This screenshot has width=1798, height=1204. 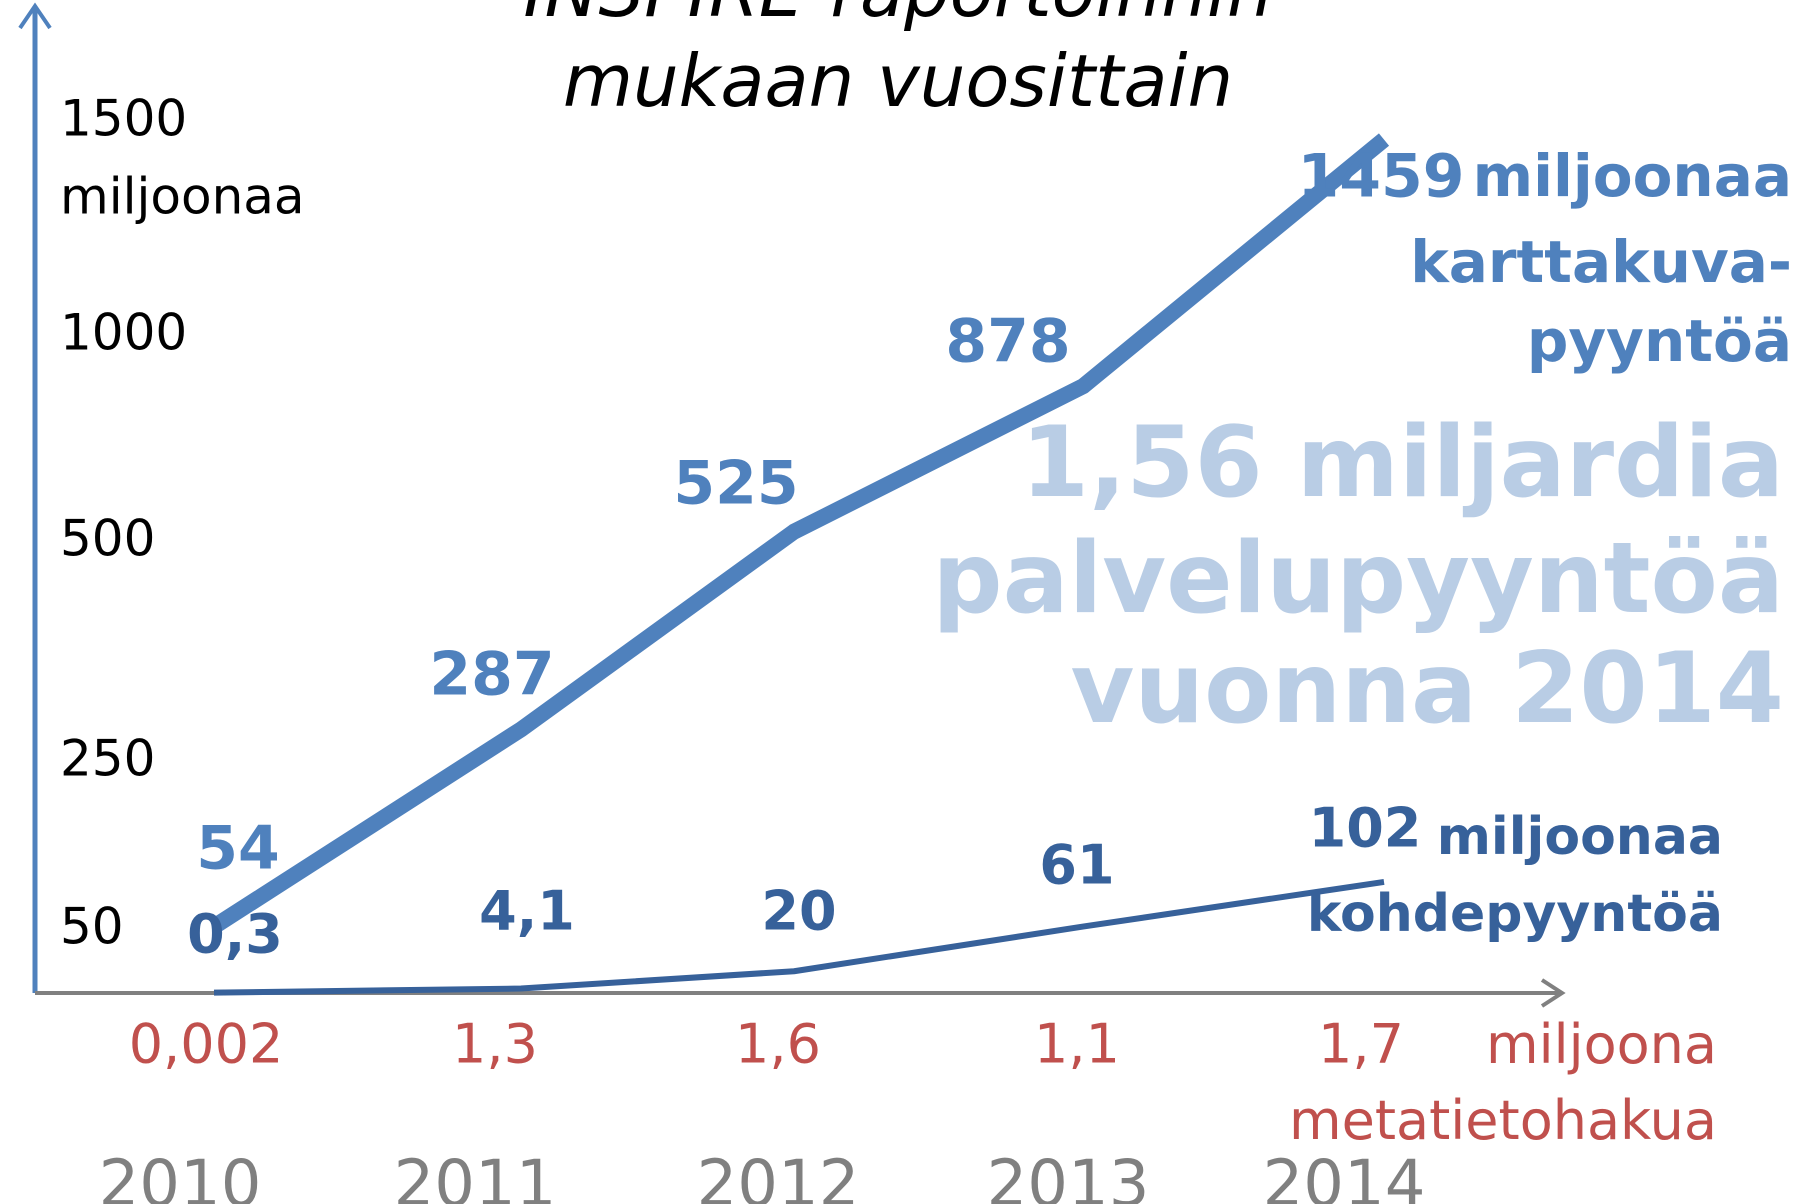 I want to click on y-axis-label: miljoonaa, so click(x=182, y=197).